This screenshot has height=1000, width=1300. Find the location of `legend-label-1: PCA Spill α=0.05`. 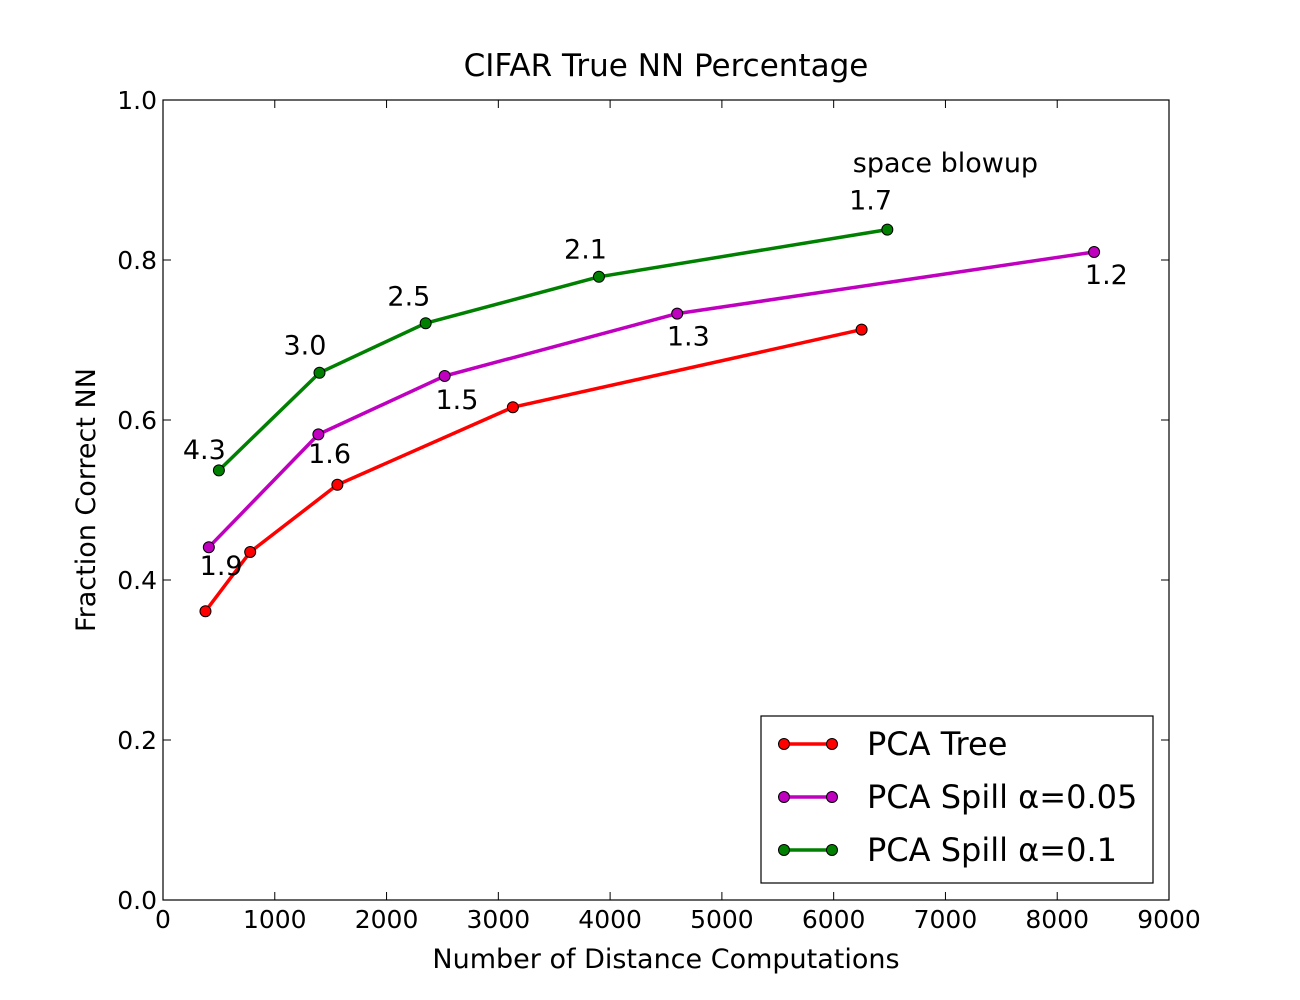

legend-label-1: PCA Spill α=0.05 is located at coordinates (1002, 797).